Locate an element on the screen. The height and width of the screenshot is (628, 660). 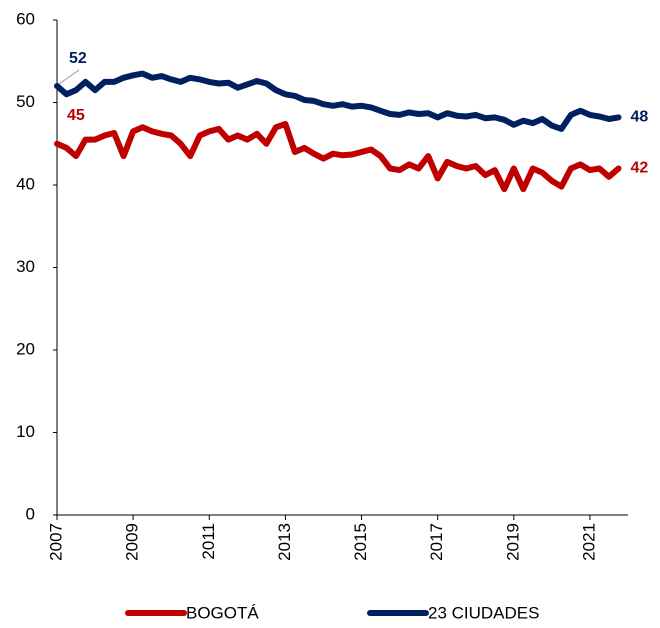
x-tick-label: 2017 is located at coordinates (436, 542).